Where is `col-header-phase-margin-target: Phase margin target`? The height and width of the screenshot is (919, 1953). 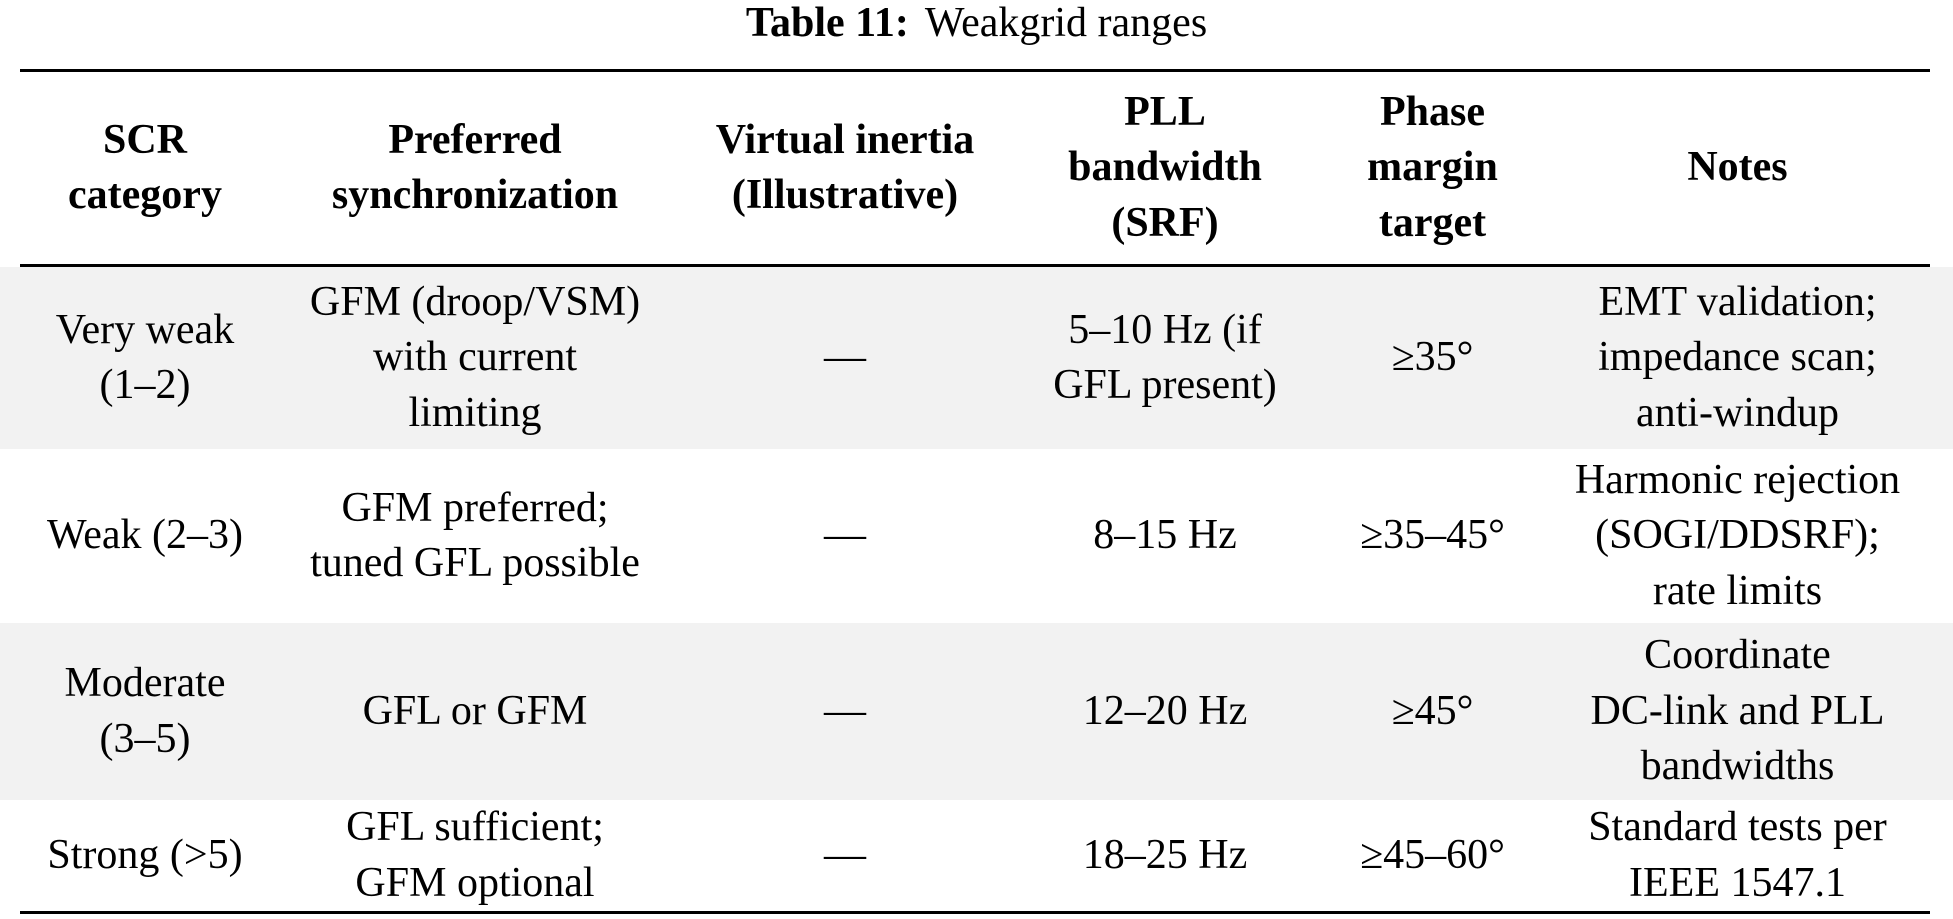
col-header-phase-margin-target: Phase margin target is located at coordinates (1432, 167).